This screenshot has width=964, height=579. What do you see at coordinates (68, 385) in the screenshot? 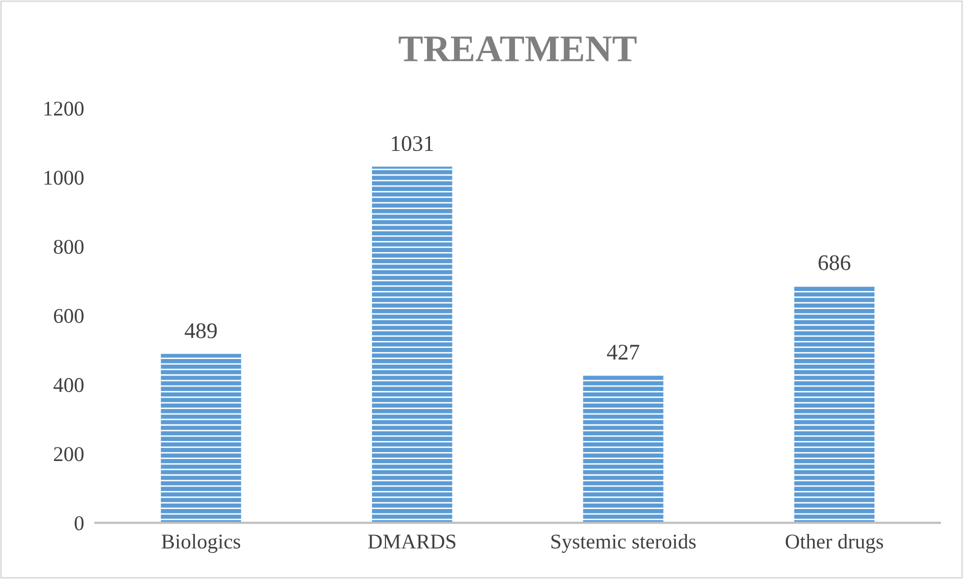
I see `y-tick-label: 400` at bounding box center [68, 385].